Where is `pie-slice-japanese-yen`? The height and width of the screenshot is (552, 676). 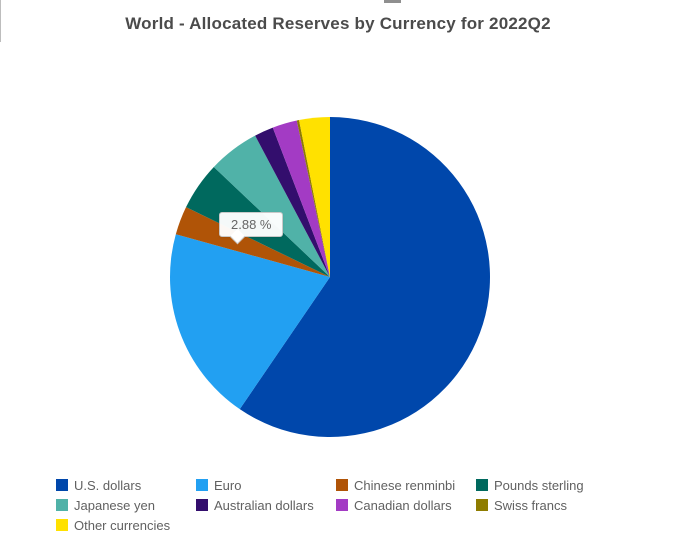 pie-slice-japanese-yen is located at coordinates (271, 206).